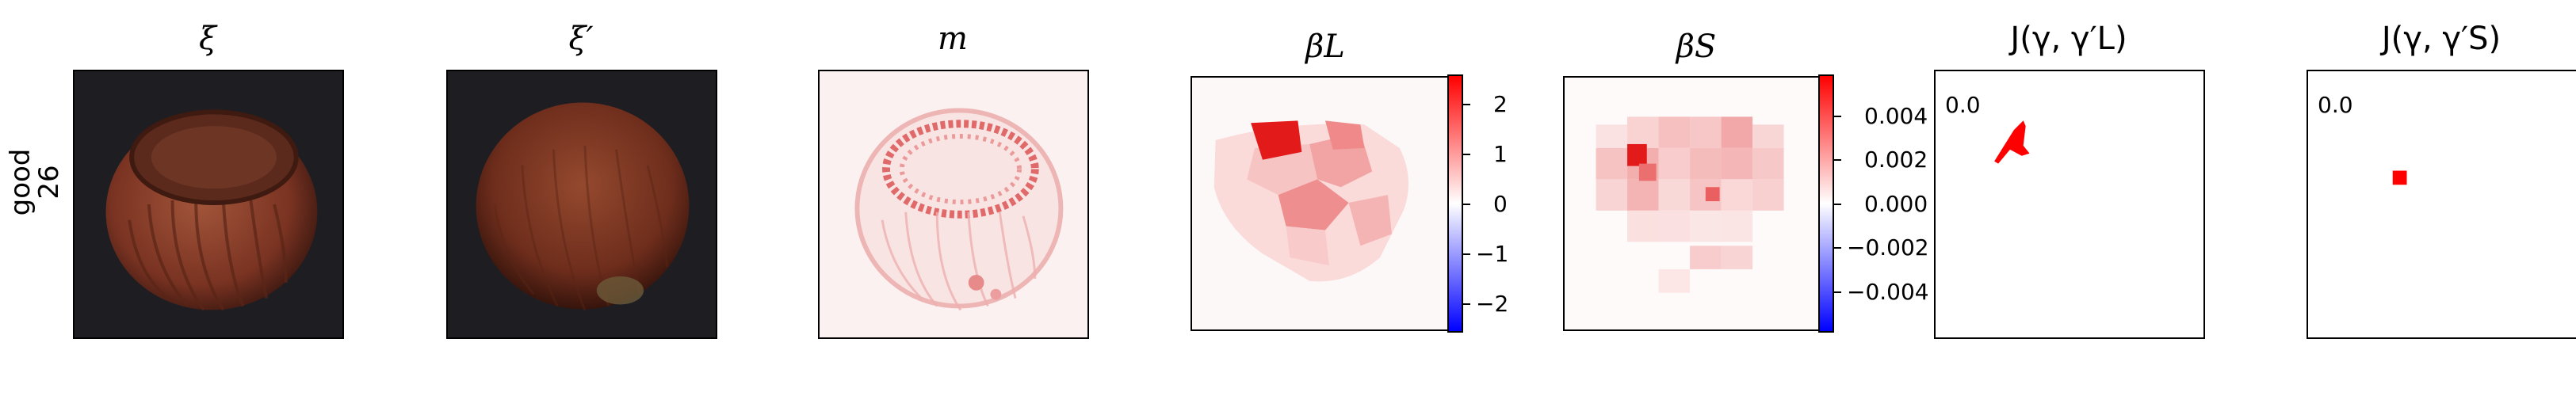 This screenshot has width=2576, height=396. Describe the element at coordinates (1492, 254) in the screenshot. I see `cbar-l-tick-3: −1` at that location.